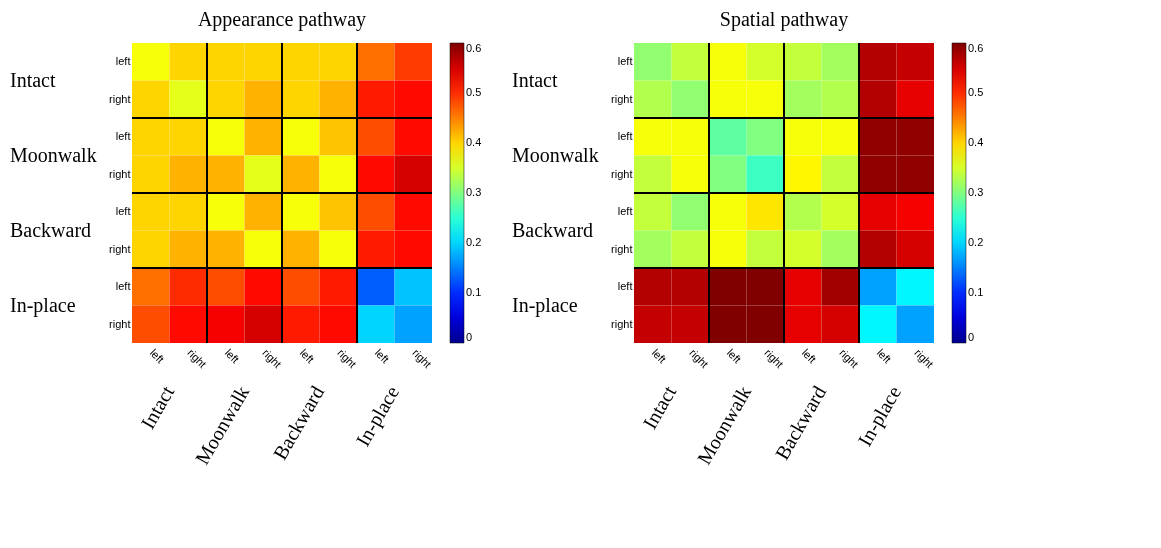 The height and width of the screenshot is (548, 1161). I want to click on chart-title: Appearance pathway, so click(282, 19).